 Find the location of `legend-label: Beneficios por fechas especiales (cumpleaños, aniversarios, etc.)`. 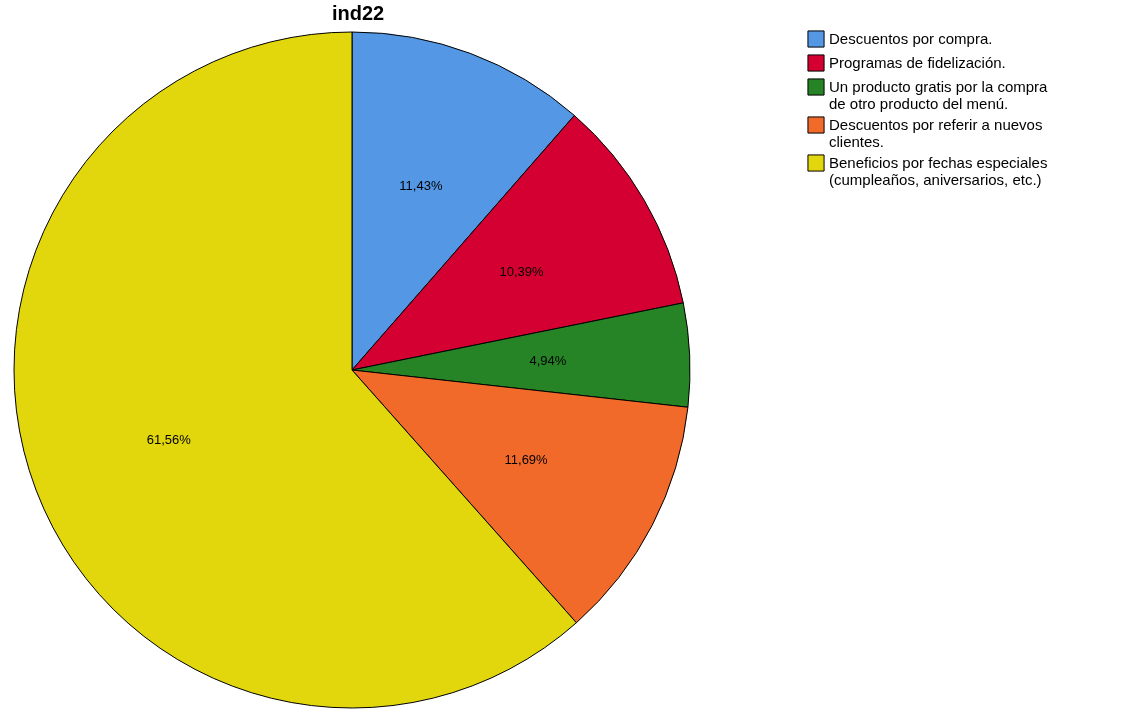

legend-label: Beneficios por fechas especiales (cumpleaños, aniversarios, etc.) is located at coordinates (938, 171).